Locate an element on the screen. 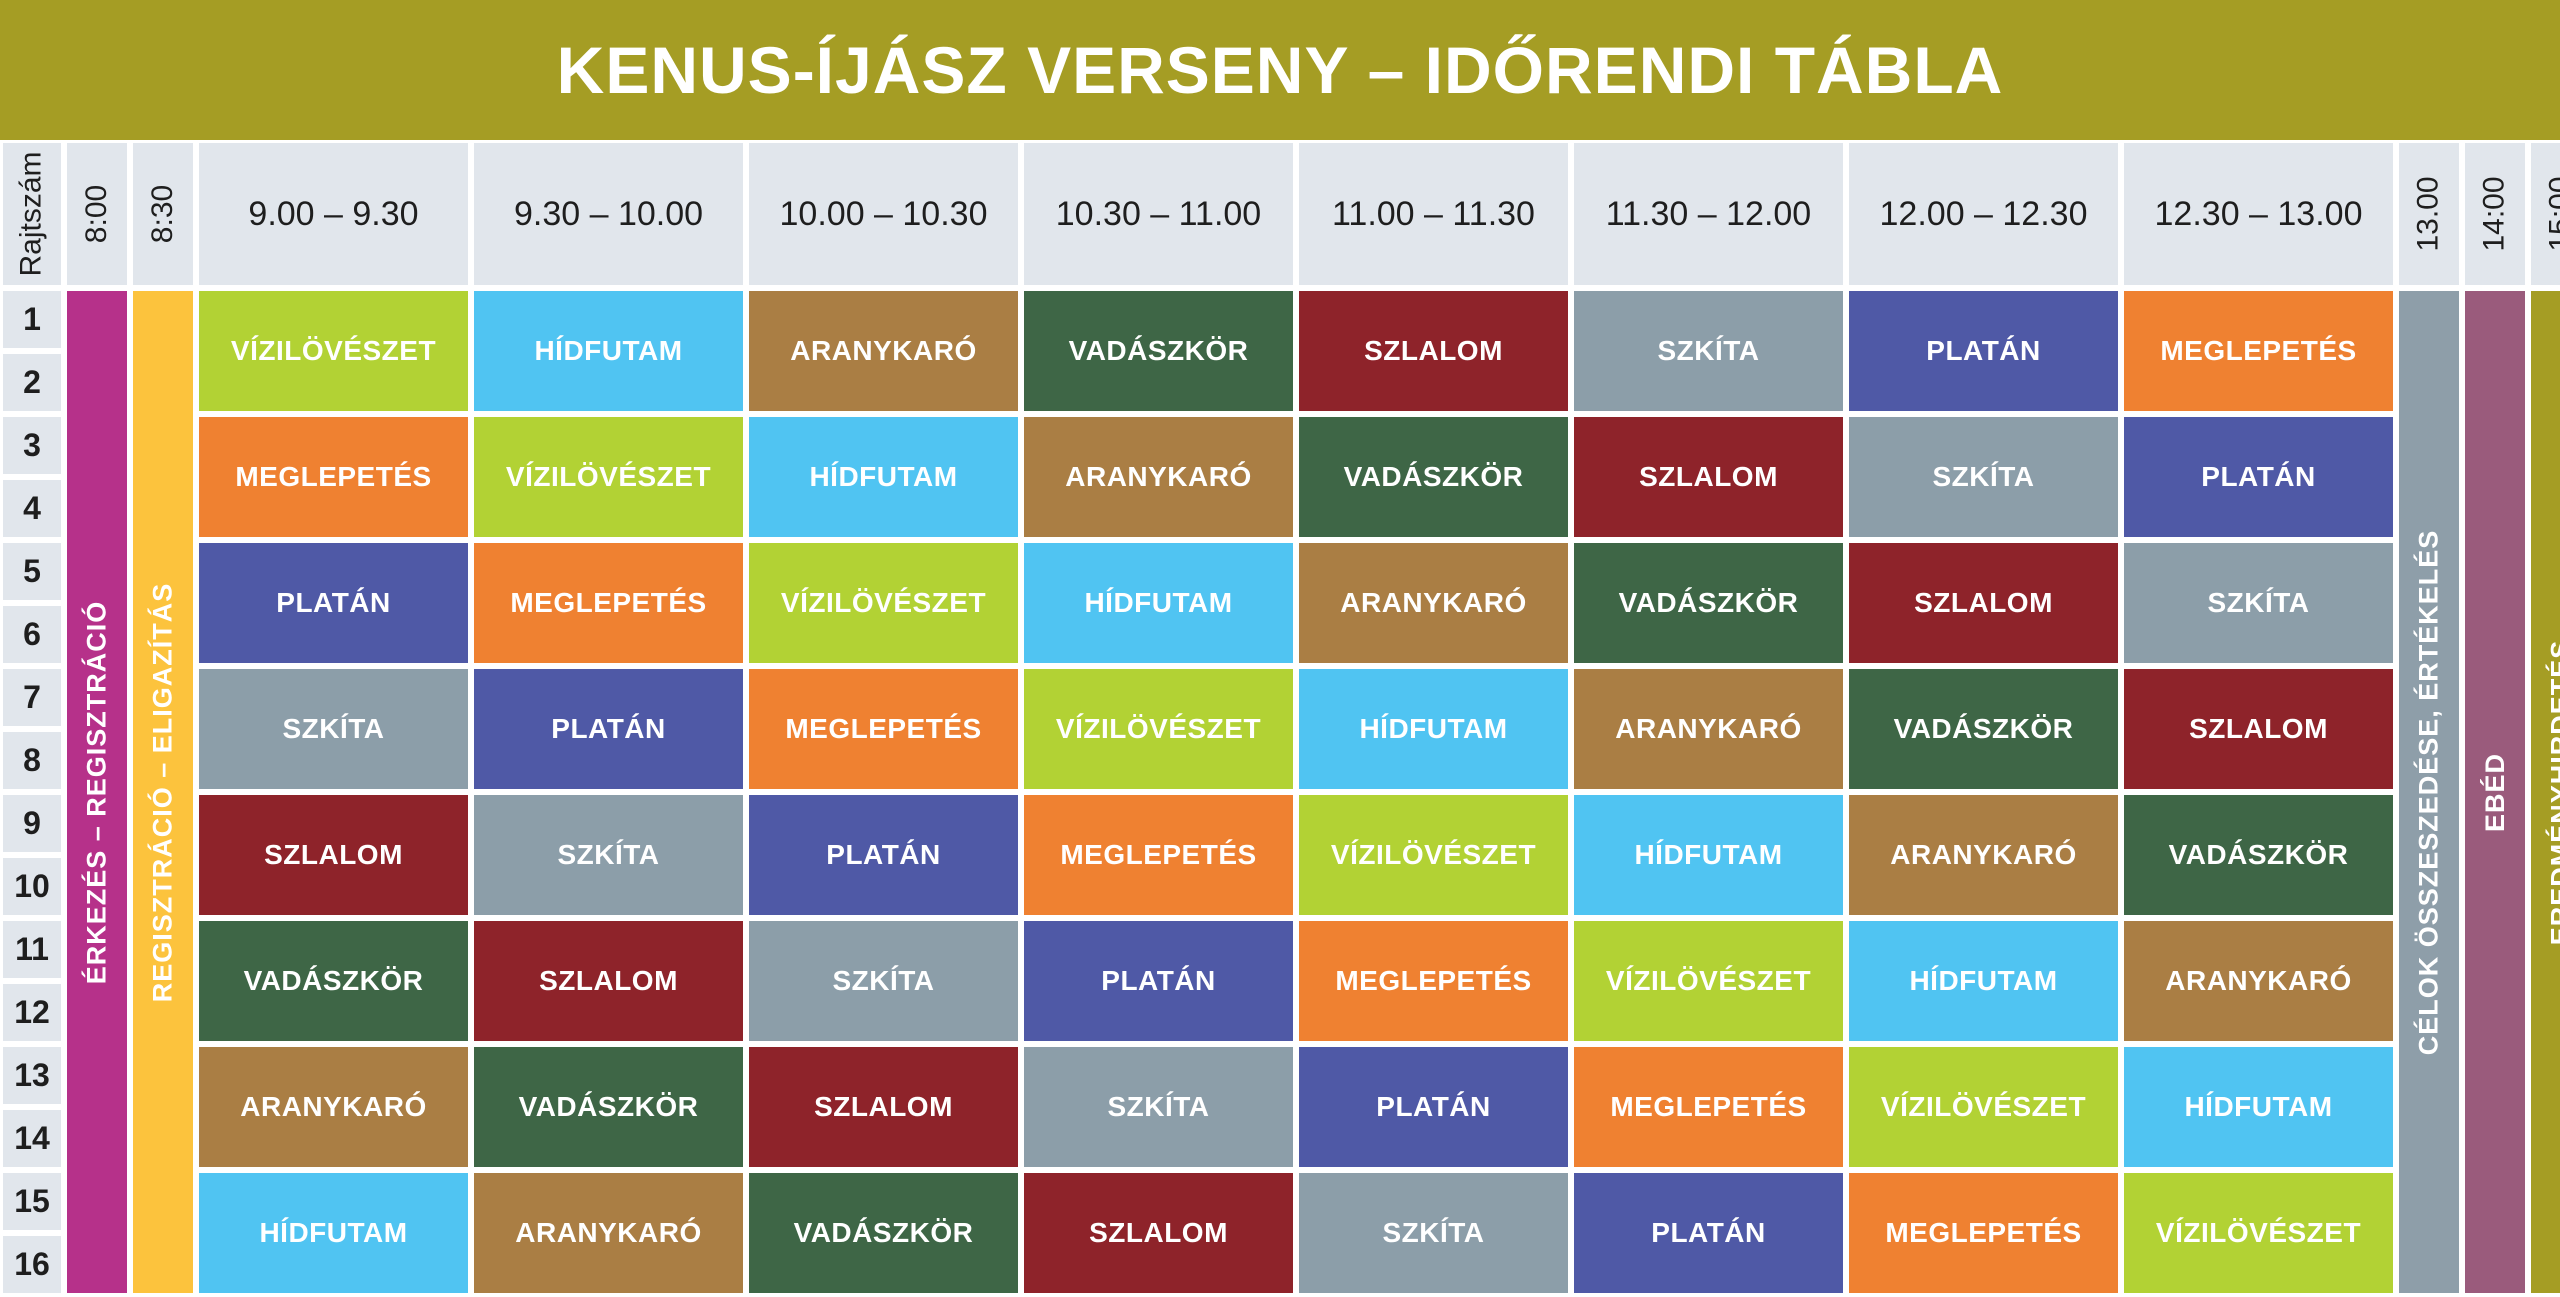 This screenshot has width=2560, height=1297. rajtszam-header: Rajtszám is located at coordinates (32, 214).